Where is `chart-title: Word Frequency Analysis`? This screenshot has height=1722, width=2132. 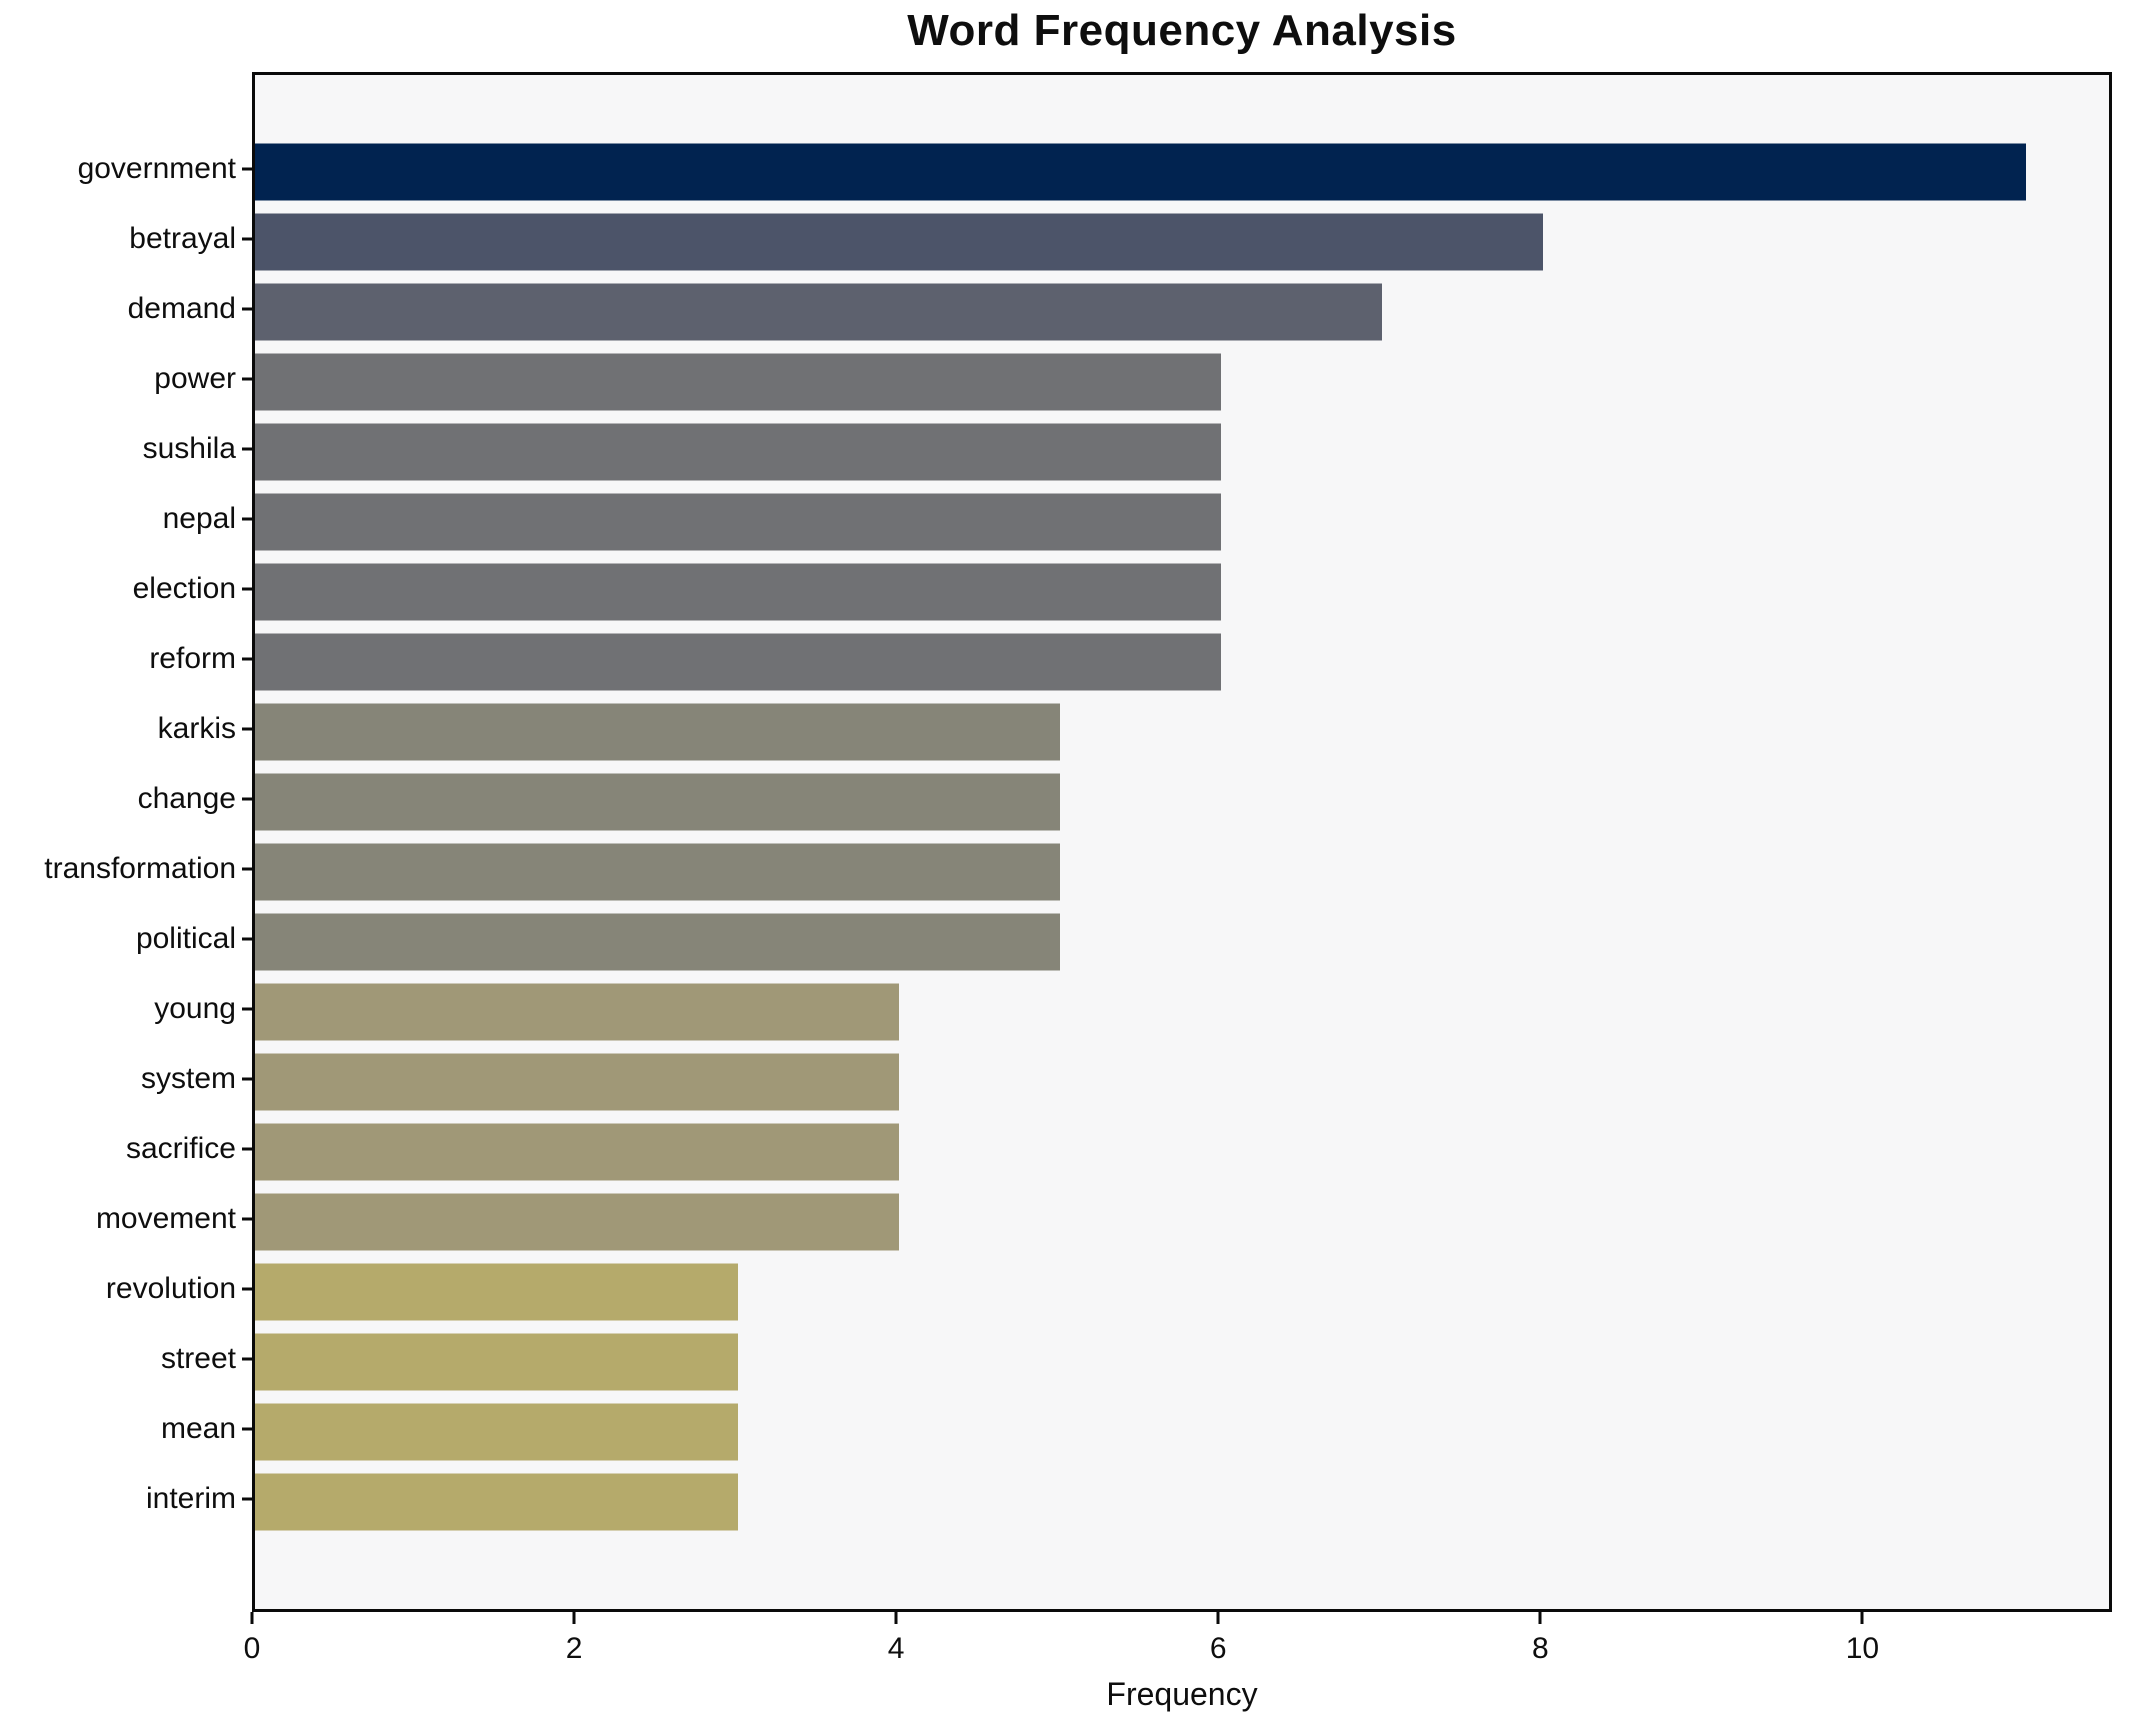
chart-title: Word Frequency Analysis is located at coordinates (1182, 30).